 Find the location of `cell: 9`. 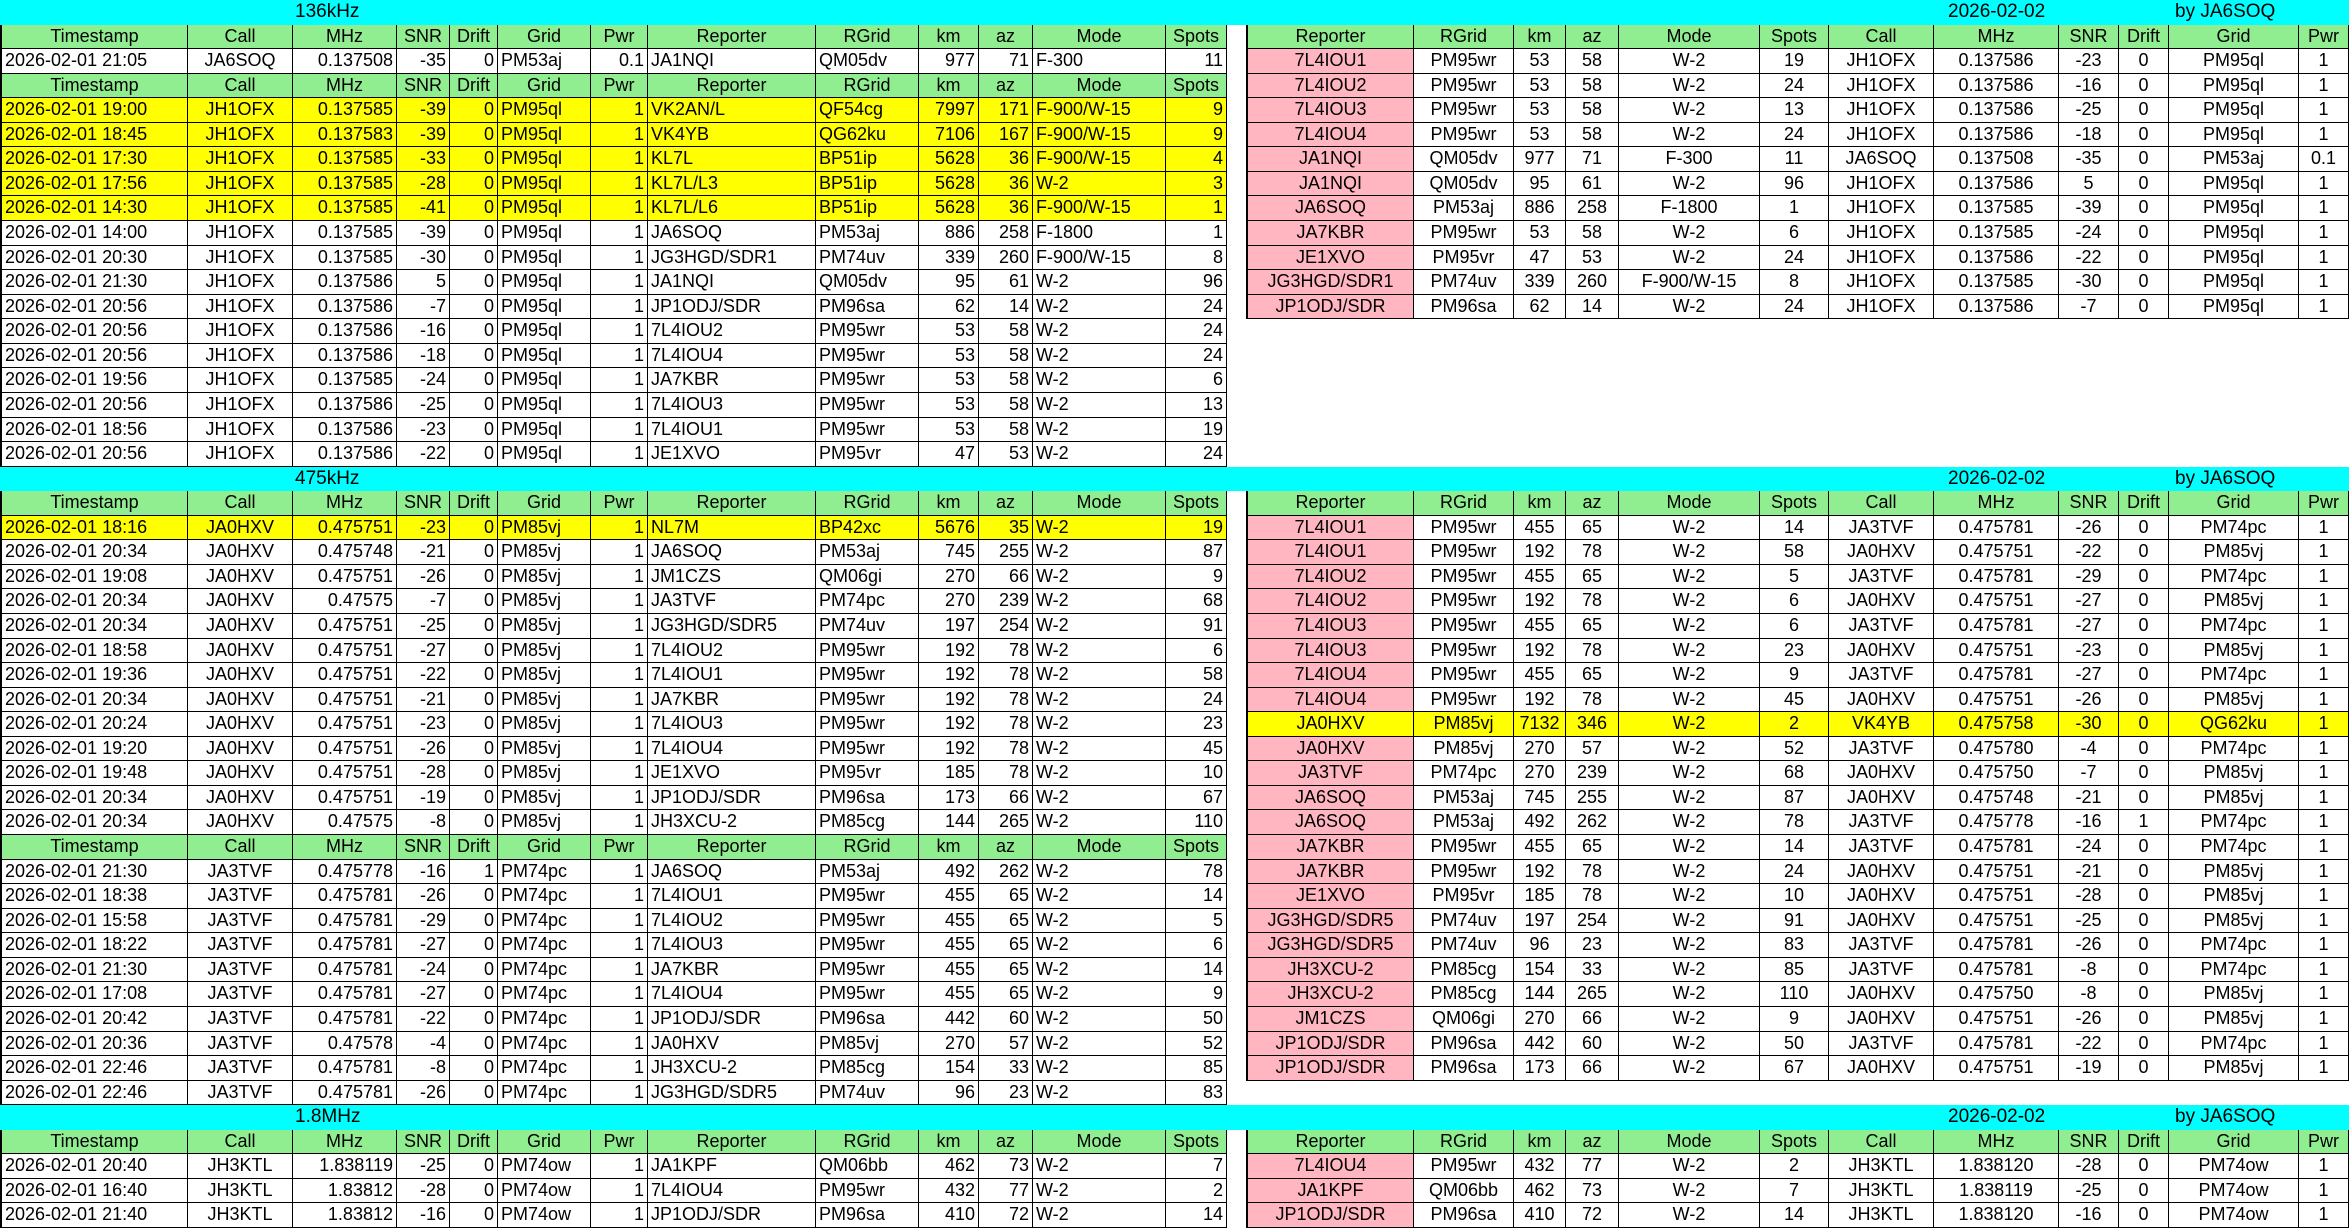

cell: 9 is located at coordinates (1196, 994).